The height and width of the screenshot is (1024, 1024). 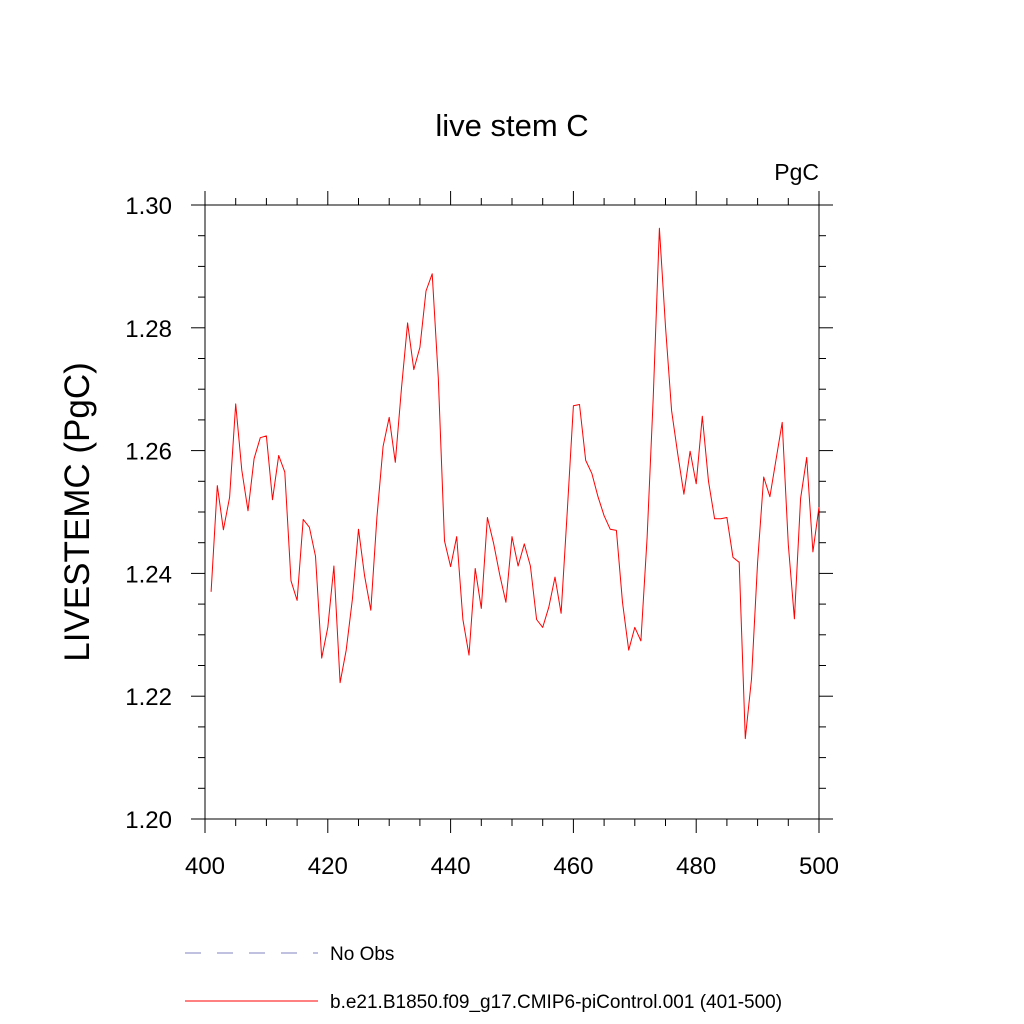 I want to click on x-tick-label: 440, so click(x=451, y=866).